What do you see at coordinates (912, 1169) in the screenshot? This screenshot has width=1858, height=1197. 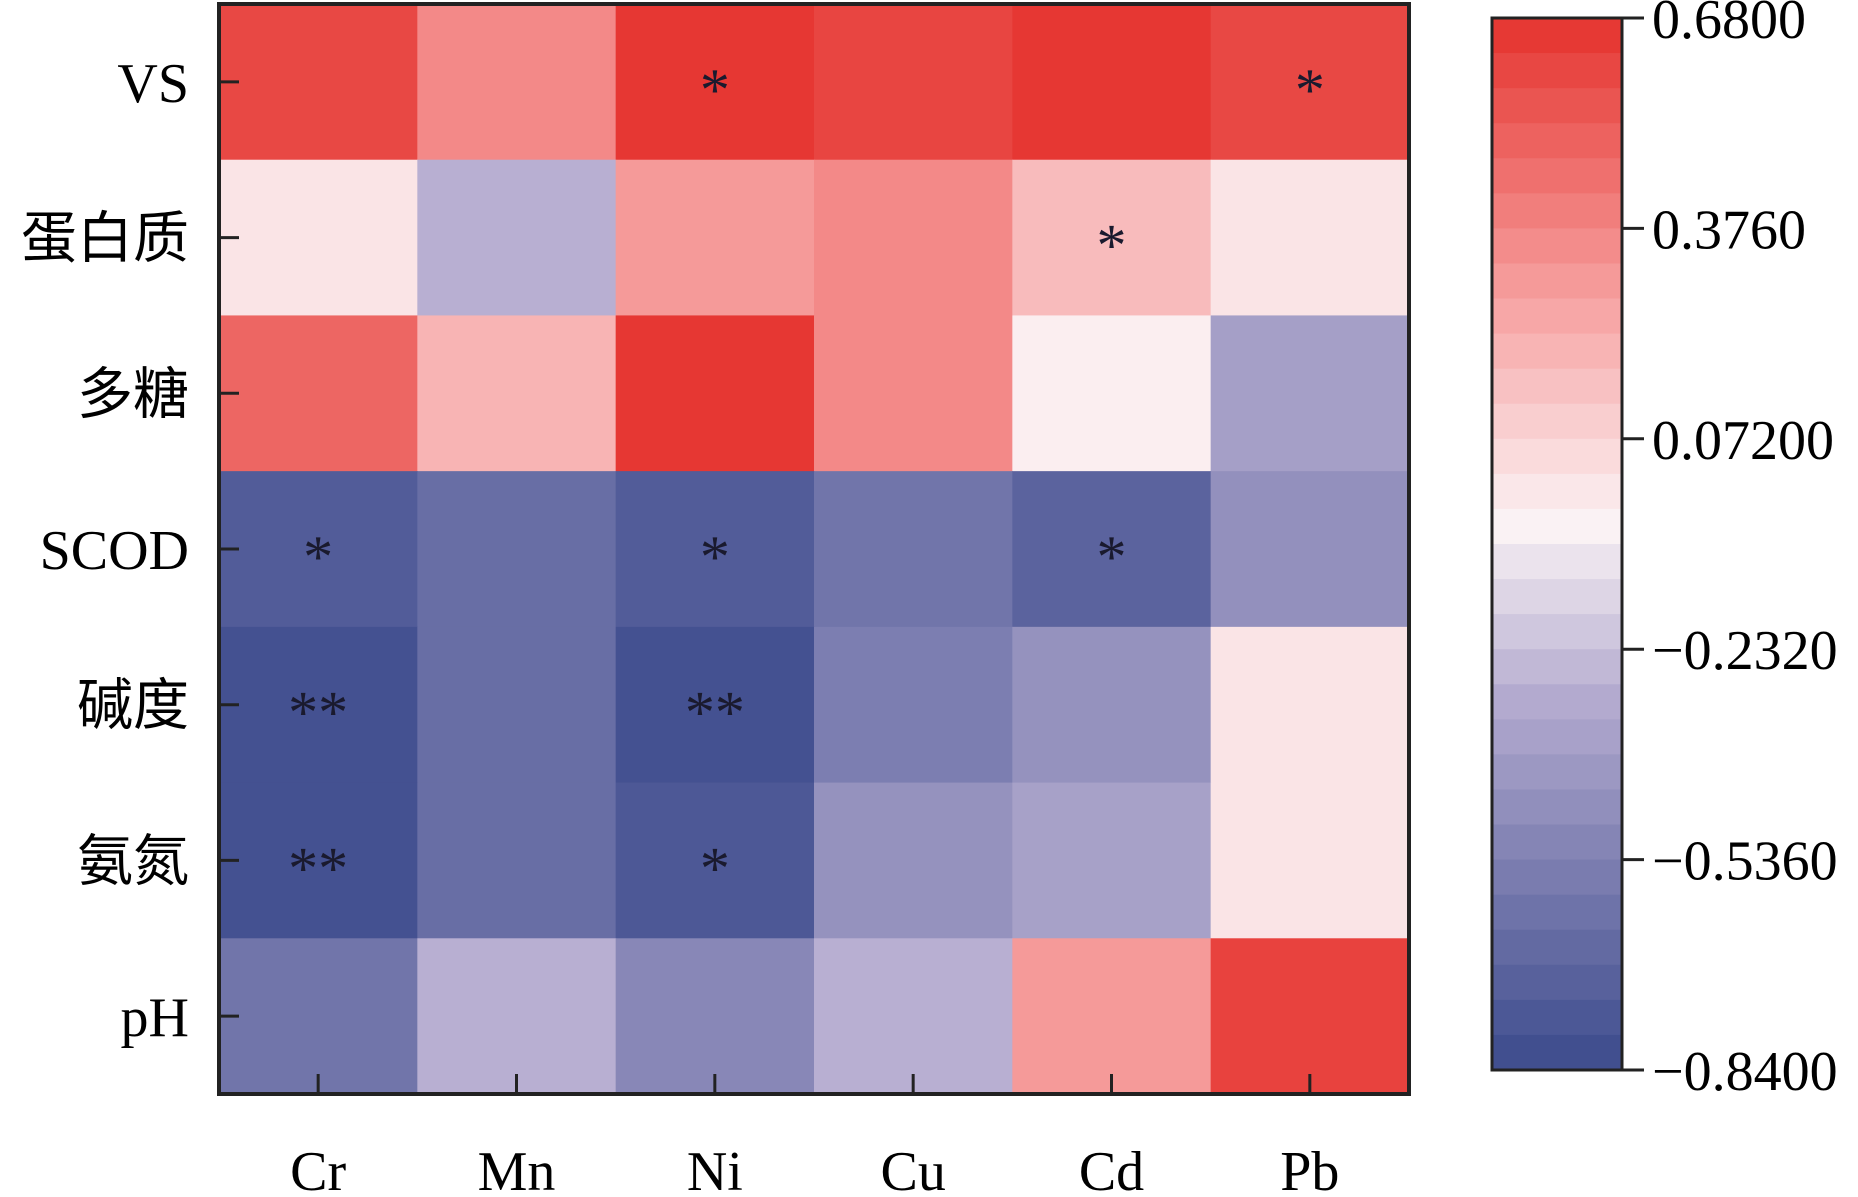 I see `x-tick-label: Cu` at bounding box center [912, 1169].